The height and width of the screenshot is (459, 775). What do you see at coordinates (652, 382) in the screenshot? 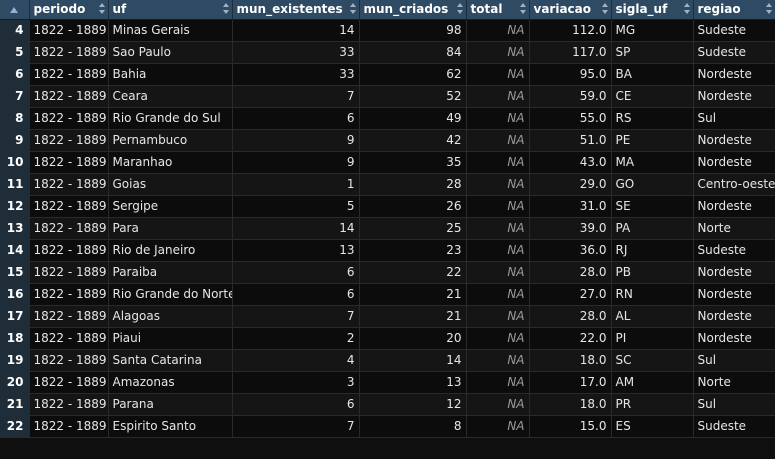
I see `cell-sigla-uf: AM` at bounding box center [652, 382].